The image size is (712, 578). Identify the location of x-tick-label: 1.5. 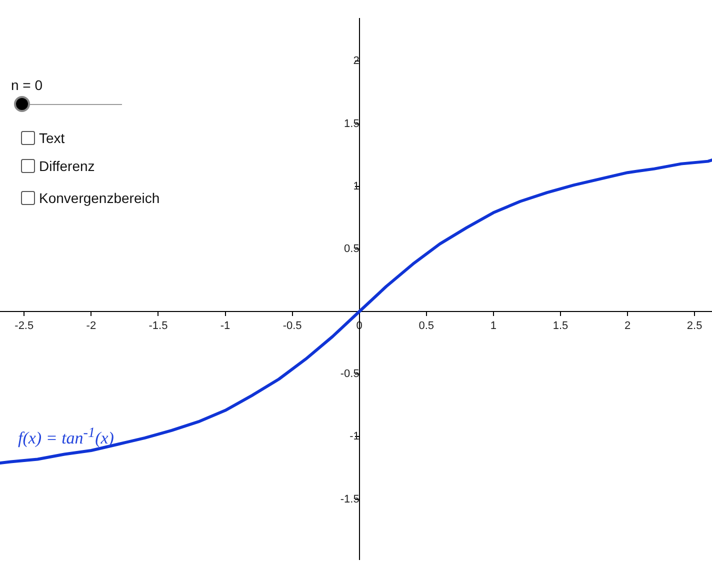
(560, 326).